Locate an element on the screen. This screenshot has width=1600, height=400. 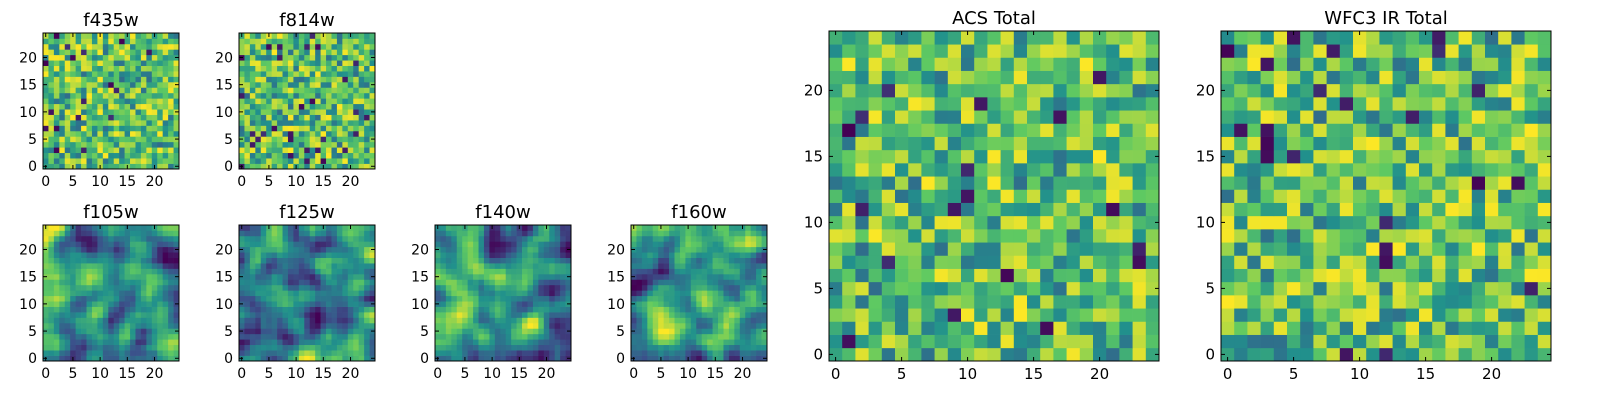
panel-title: ACS Total is located at coordinates (994, 18).